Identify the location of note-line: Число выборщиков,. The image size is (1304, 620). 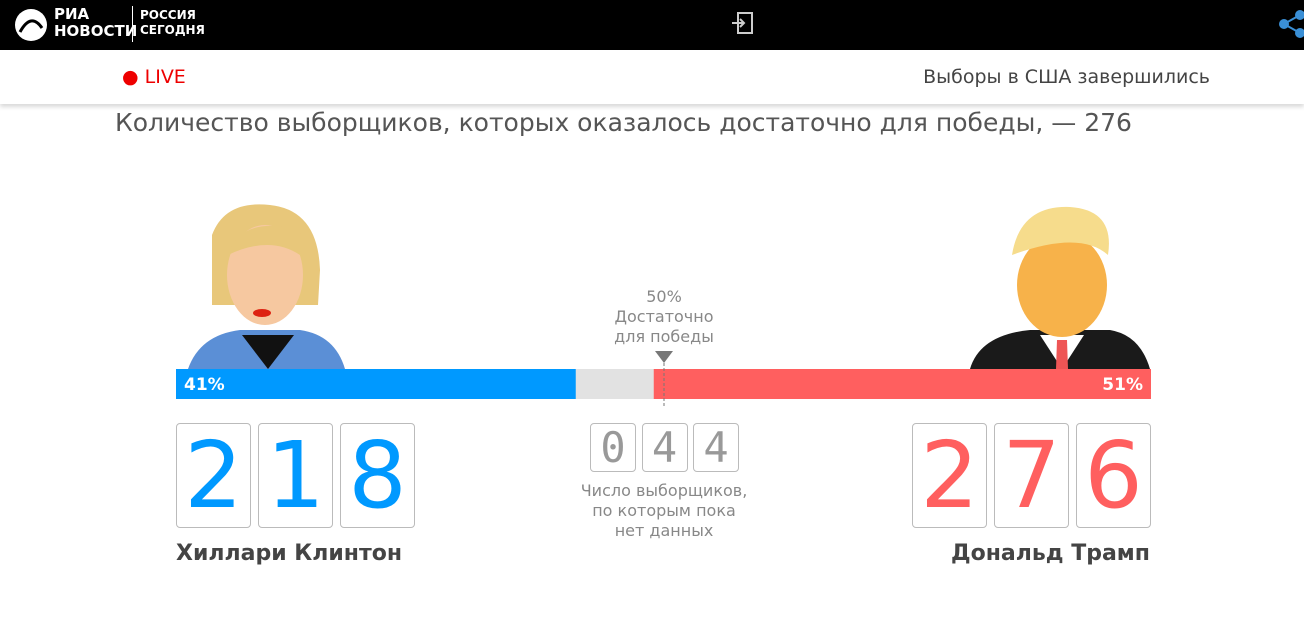
(664, 490).